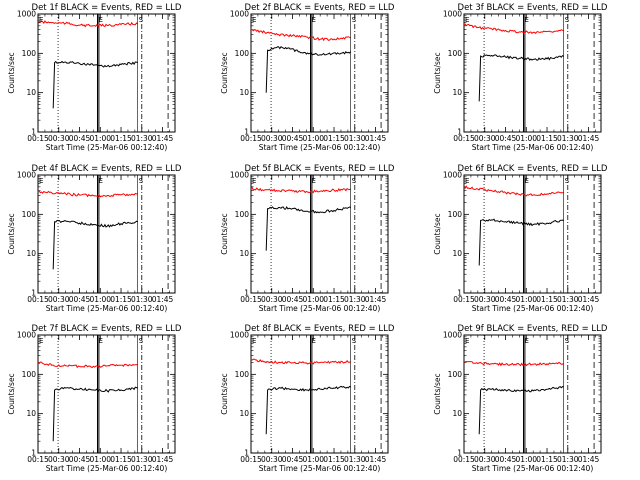  What do you see at coordinates (107, 329) in the screenshot?
I see `panel-title: Det 7f BLACK = Events, RED = LLD` at bounding box center [107, 329].